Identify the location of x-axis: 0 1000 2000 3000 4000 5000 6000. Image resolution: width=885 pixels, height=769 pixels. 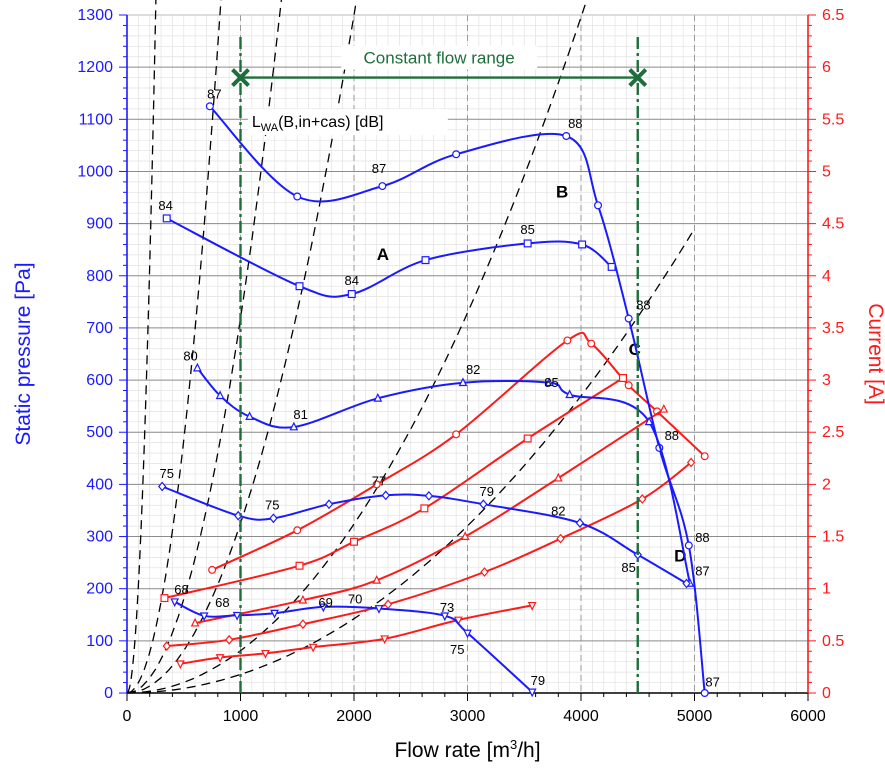
(474, 709).